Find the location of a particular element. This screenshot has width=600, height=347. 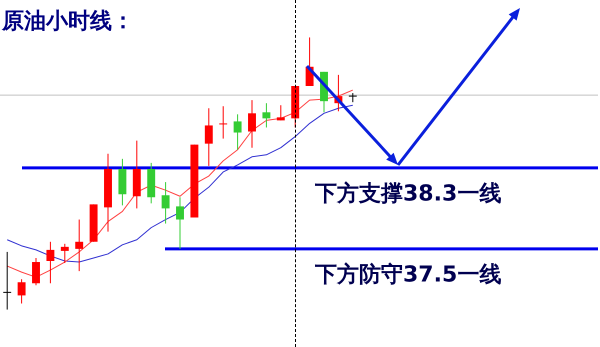

ref-line-label: 下方防守37.5一线 is located at coordinates (408, 275).